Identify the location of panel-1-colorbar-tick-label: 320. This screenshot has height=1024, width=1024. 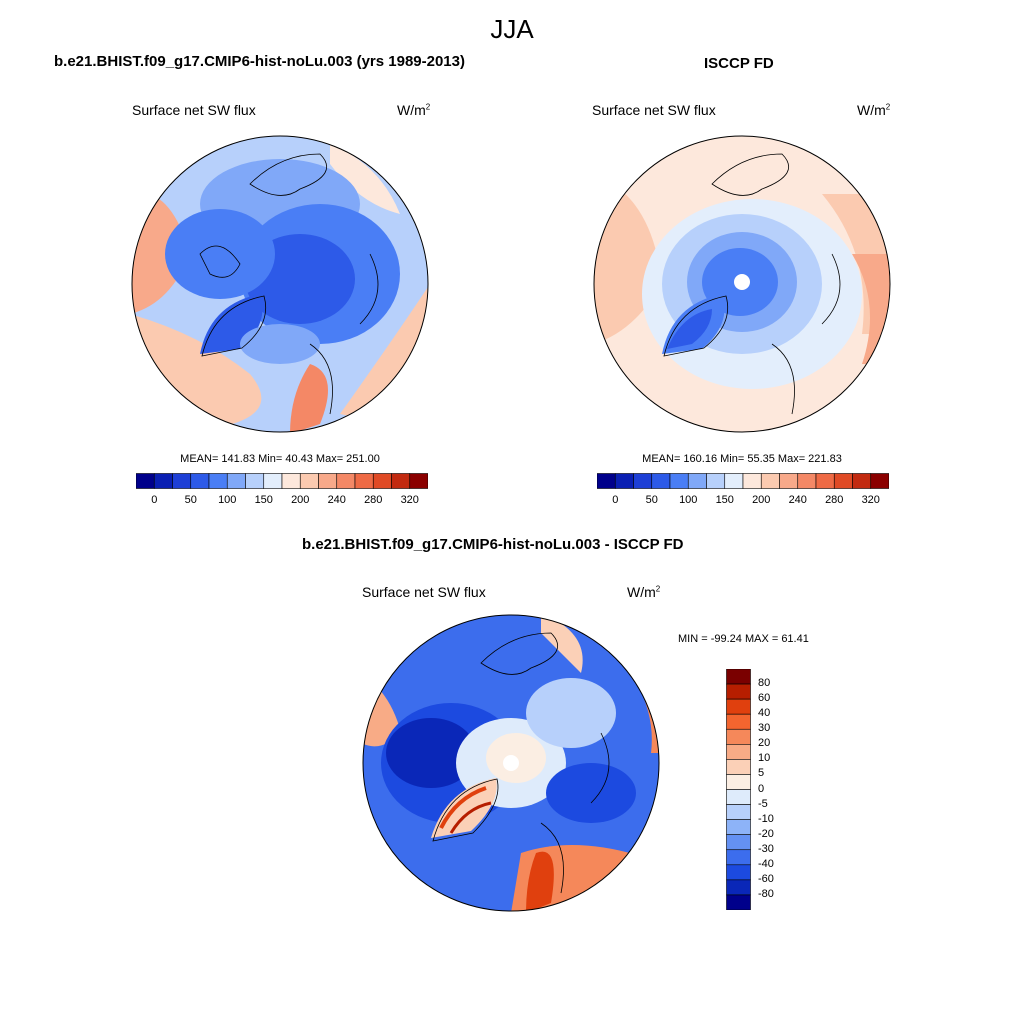
(409, 500).